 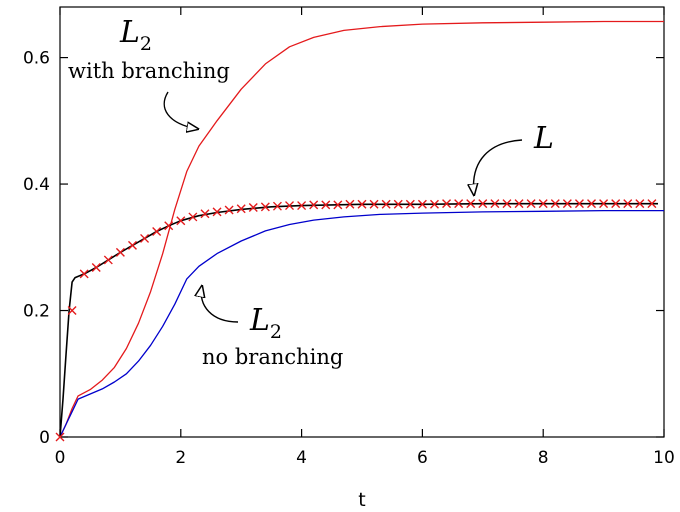 What do you see at coordinates (180, 110) in the screenshot?
I see `annotation-arrow-with-branching` at bounding box center [180, 110].